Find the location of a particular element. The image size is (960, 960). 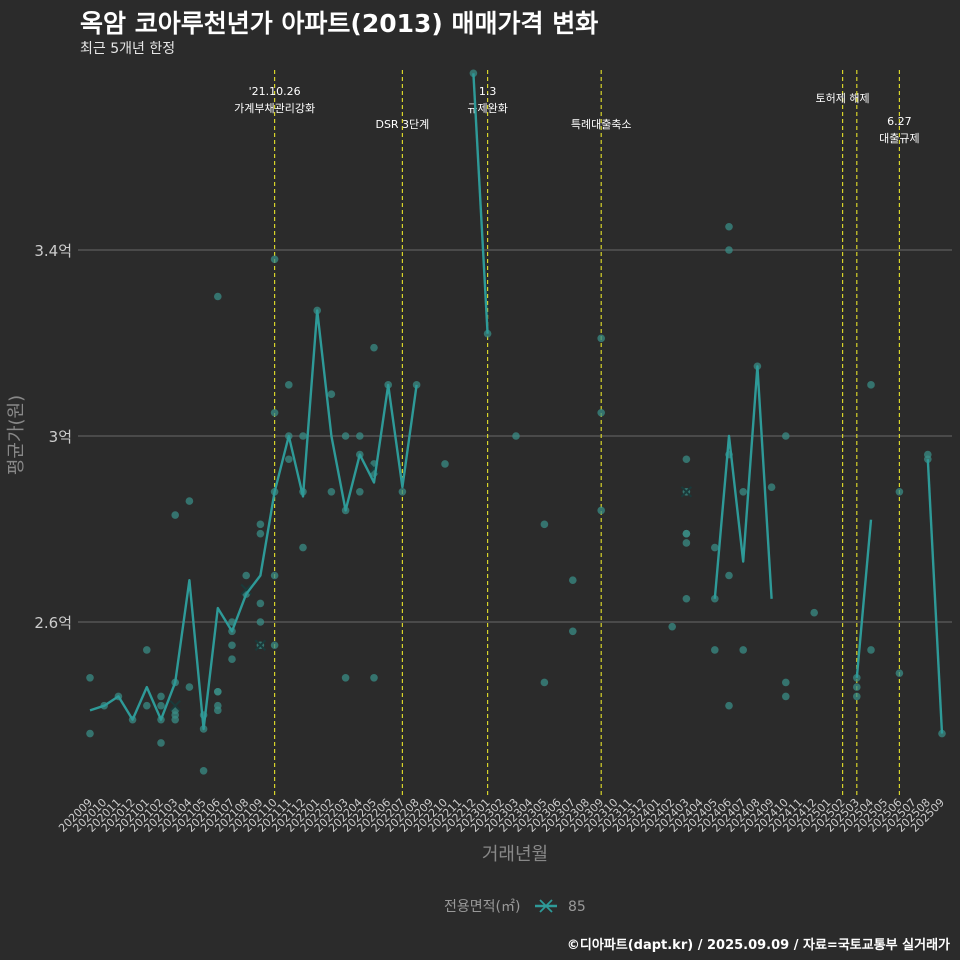

event-label: 규제완화 is located at coordinates (487, 108).